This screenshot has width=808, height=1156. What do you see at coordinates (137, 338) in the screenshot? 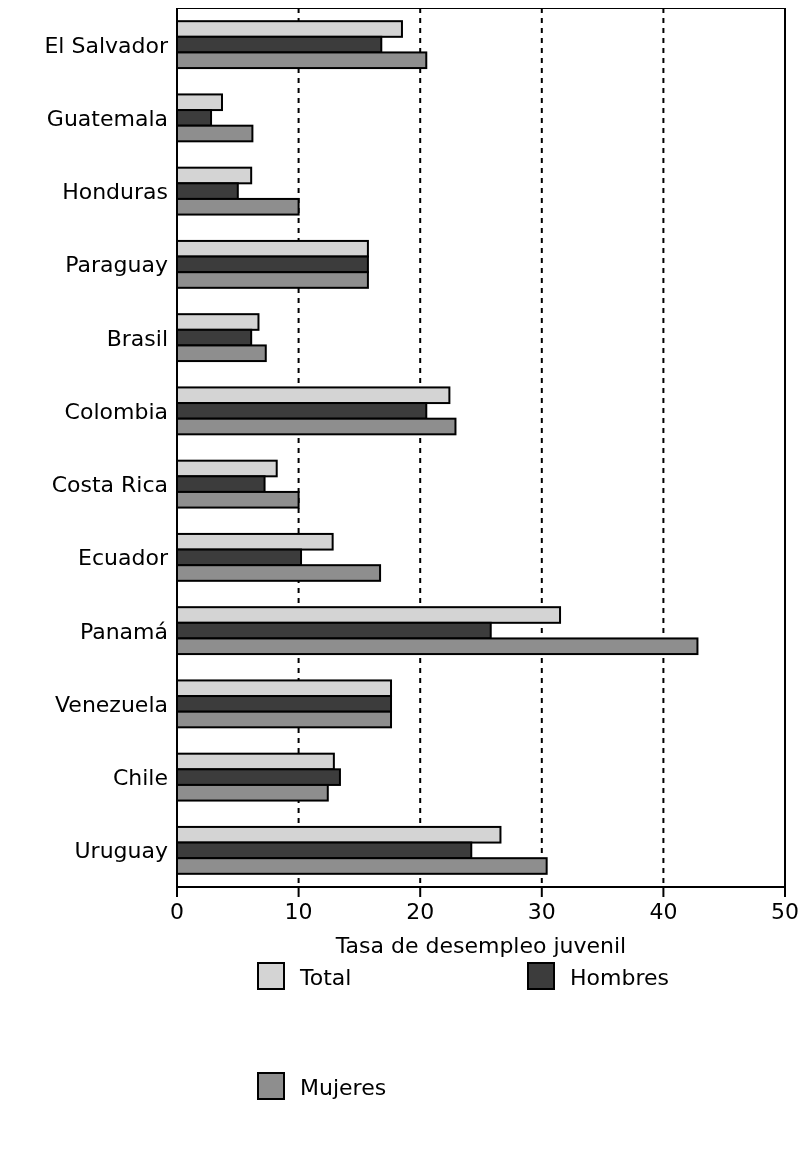
I see `y-tick-label: Brasil` at bounding box center [137, 338].